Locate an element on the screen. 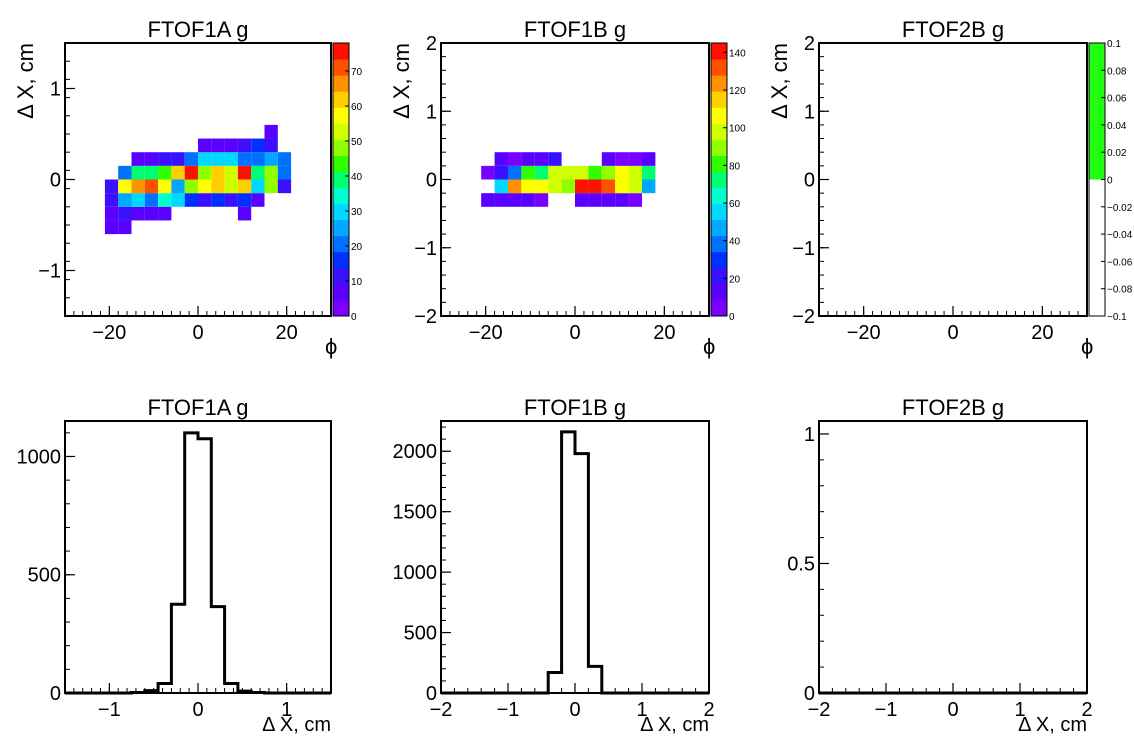  panel-title: FTOF2B g is located at coordinates (953, 407).